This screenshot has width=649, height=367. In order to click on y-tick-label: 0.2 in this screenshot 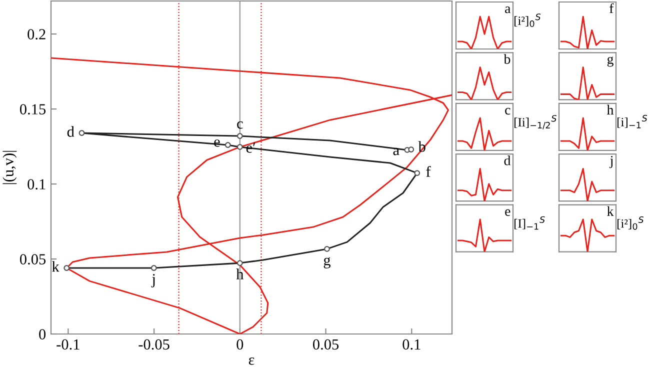, I will do `click(37, 34)`.